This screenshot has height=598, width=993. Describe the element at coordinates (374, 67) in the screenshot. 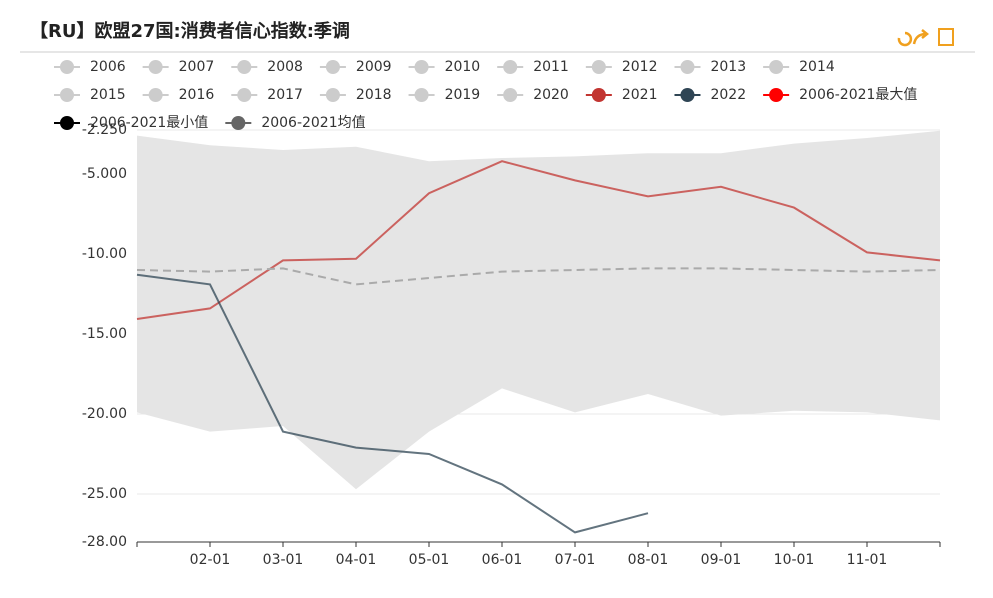

I see `legend-label: 2009` at that location.